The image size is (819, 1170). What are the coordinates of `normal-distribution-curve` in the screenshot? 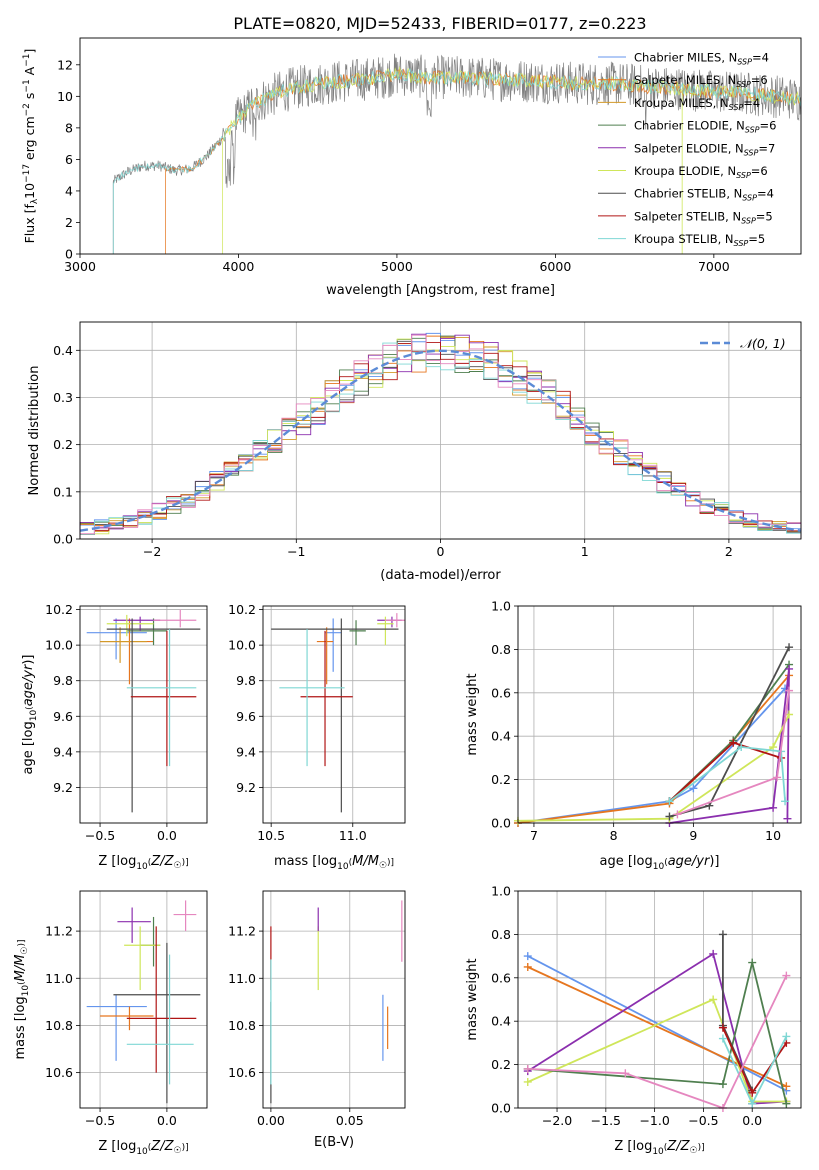 It's located at (440, 440).